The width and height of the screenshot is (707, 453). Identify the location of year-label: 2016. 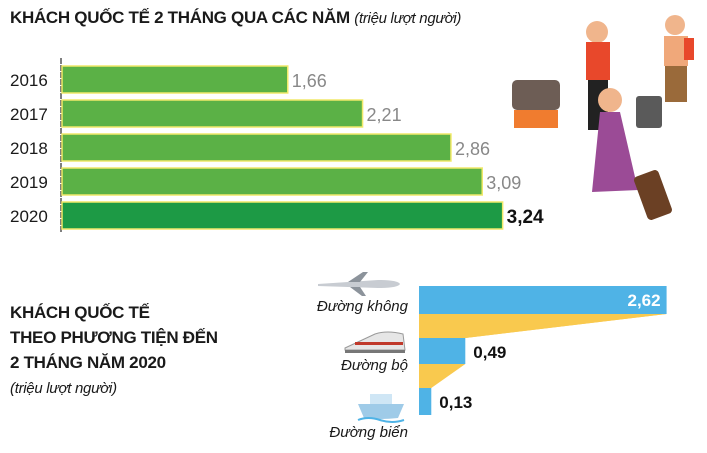
(29, 80).